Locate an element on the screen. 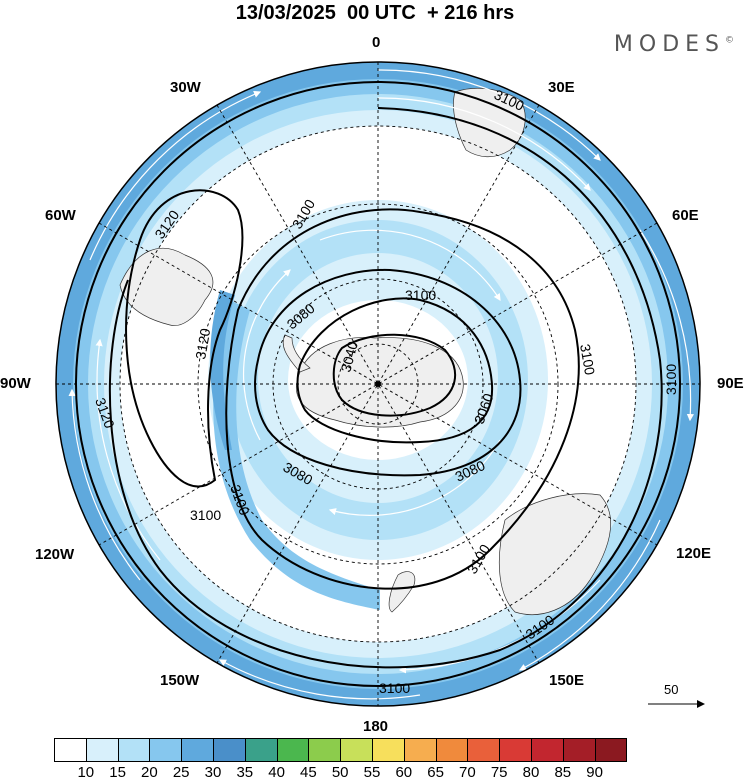 Image resolution: width=750 pixels, height=782 pixels. lon-label-180: 180 is located at coordinates (376, 726).